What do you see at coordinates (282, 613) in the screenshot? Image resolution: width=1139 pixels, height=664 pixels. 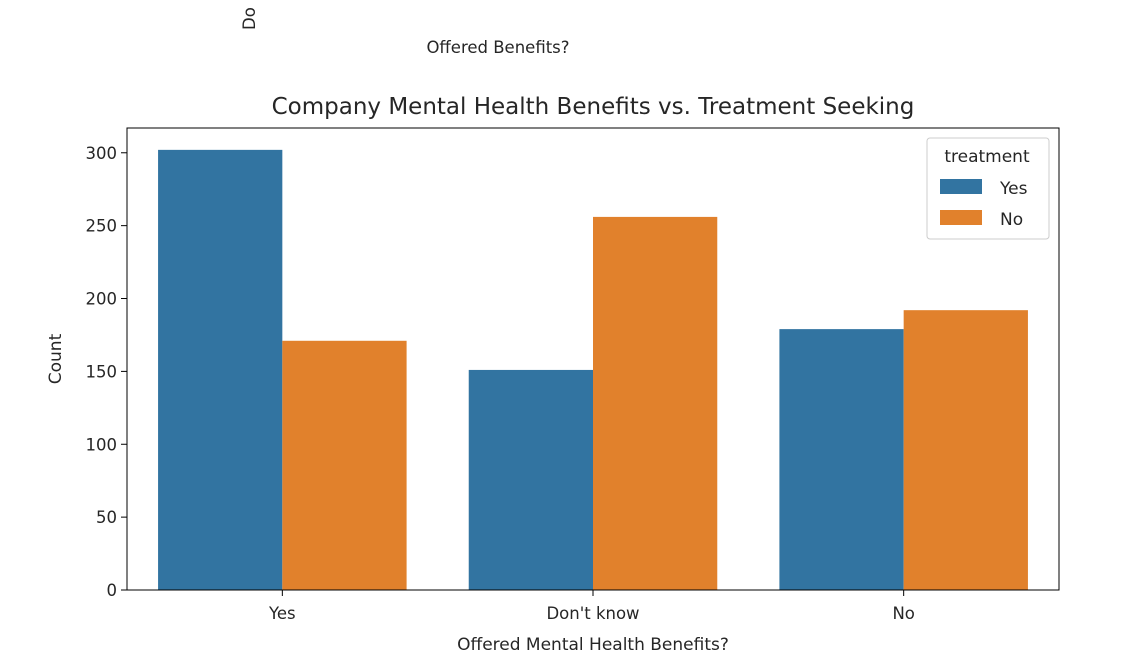 I see `x-tick-label: Yes` at bounding box center [282, 613].